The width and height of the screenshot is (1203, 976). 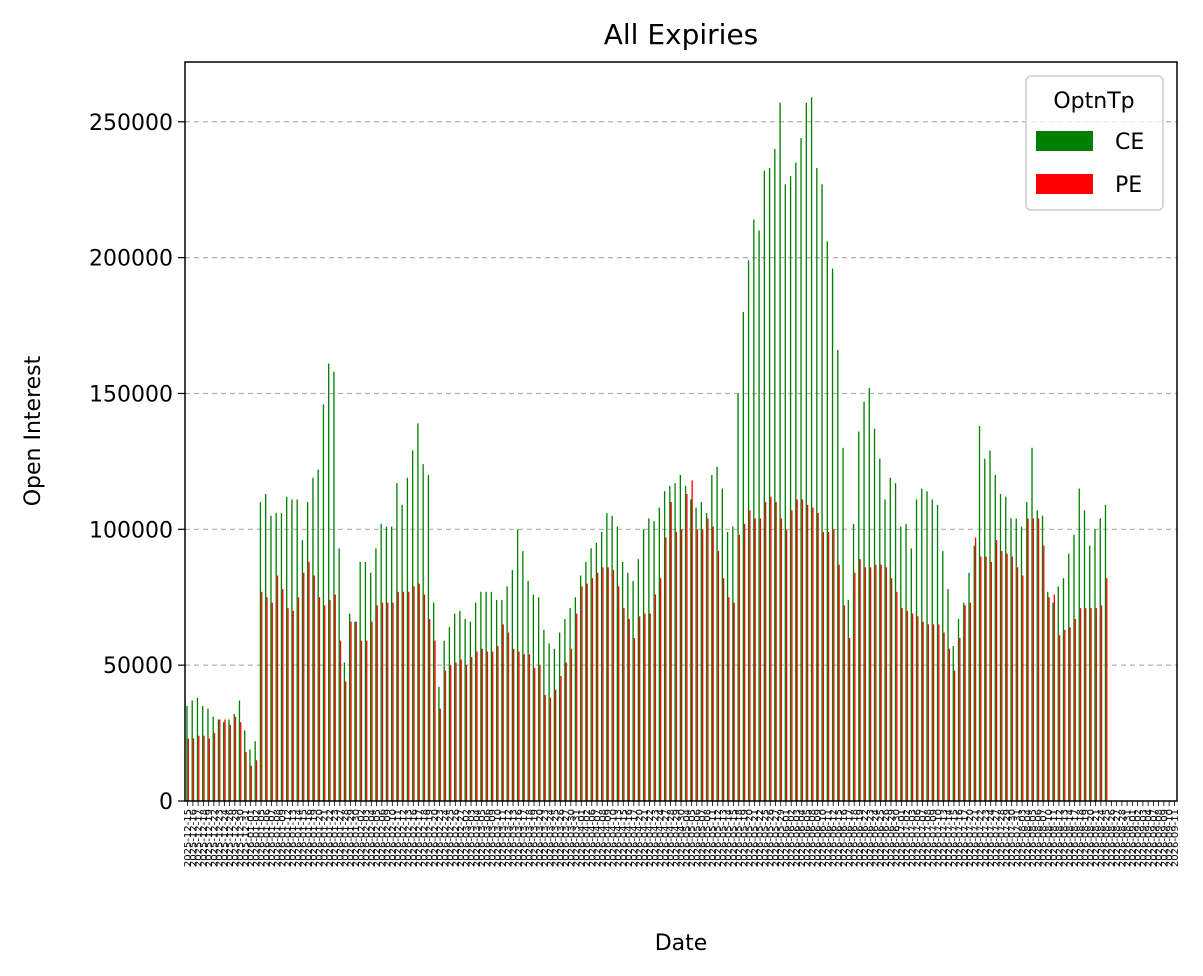 I want to click on x-tick-label: 2026-08-18, so click(x=1080, y=838).